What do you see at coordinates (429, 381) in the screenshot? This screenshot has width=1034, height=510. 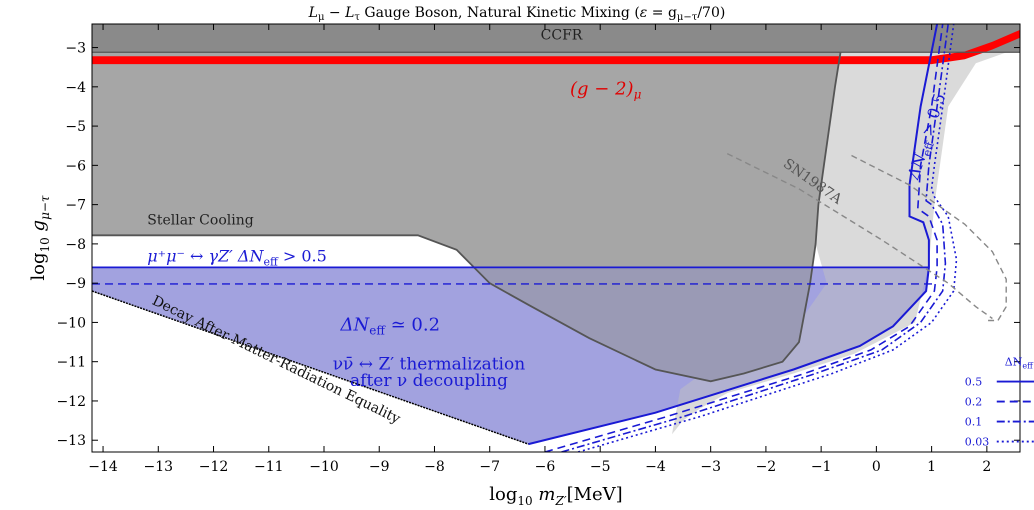 I see `thermalization-label-2: after ν decoupling` at bounding box center [429, 381].